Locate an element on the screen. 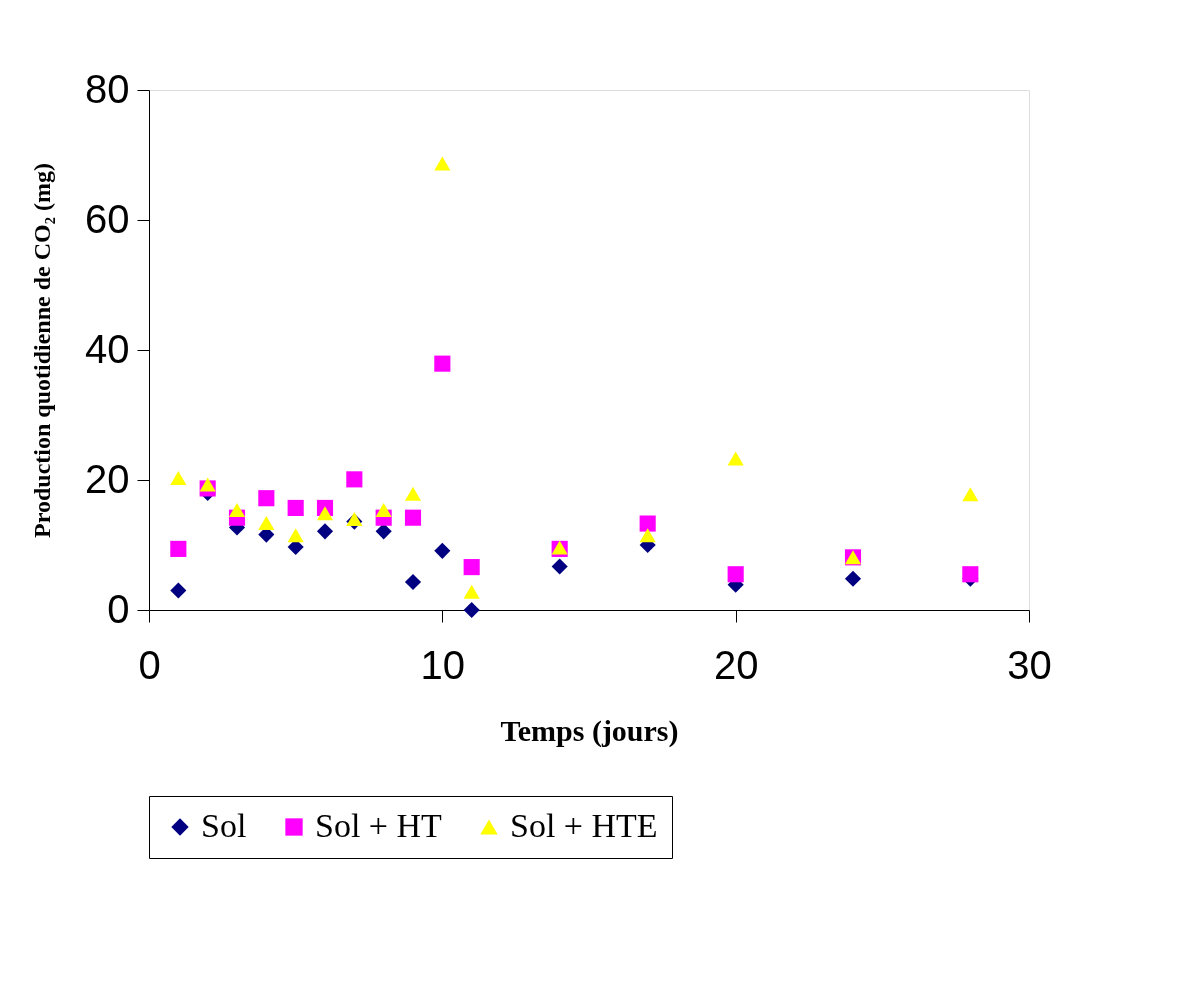 The height and width of the screenshot is (1007, 1198). y-tick-label: 80 is located at coordinates (107, 88).